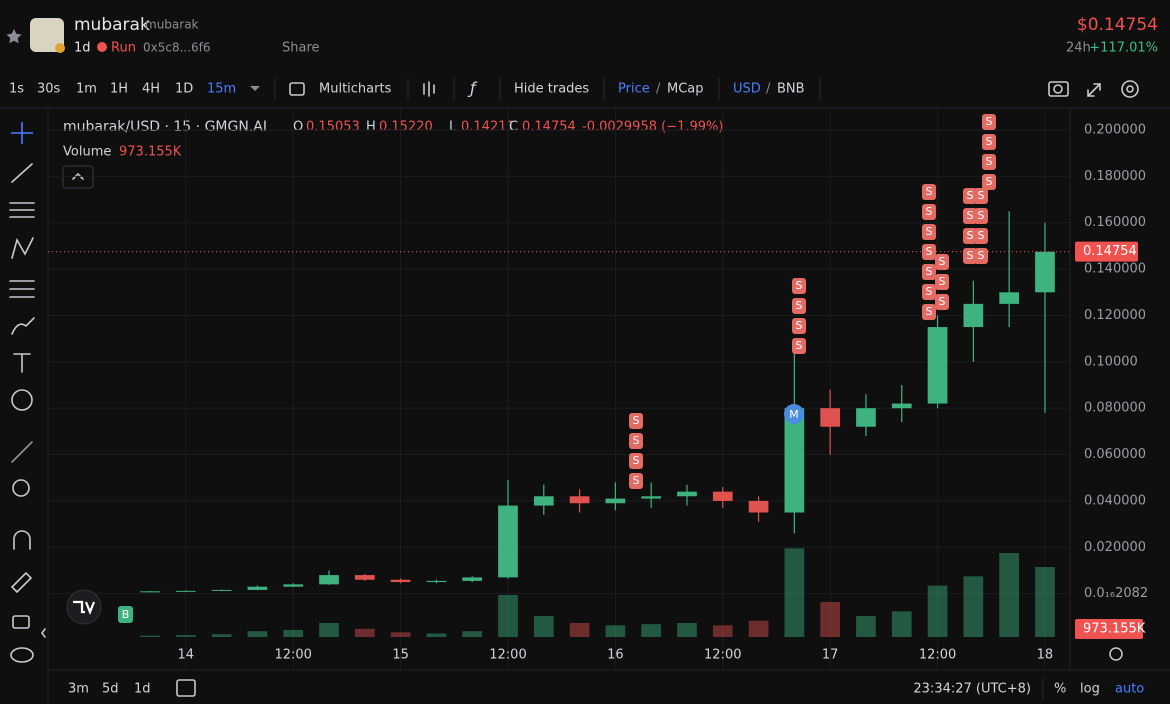 This screenshot has width=1170, height=704. I want to click on x-tick-label: 17, so click(830, 655).